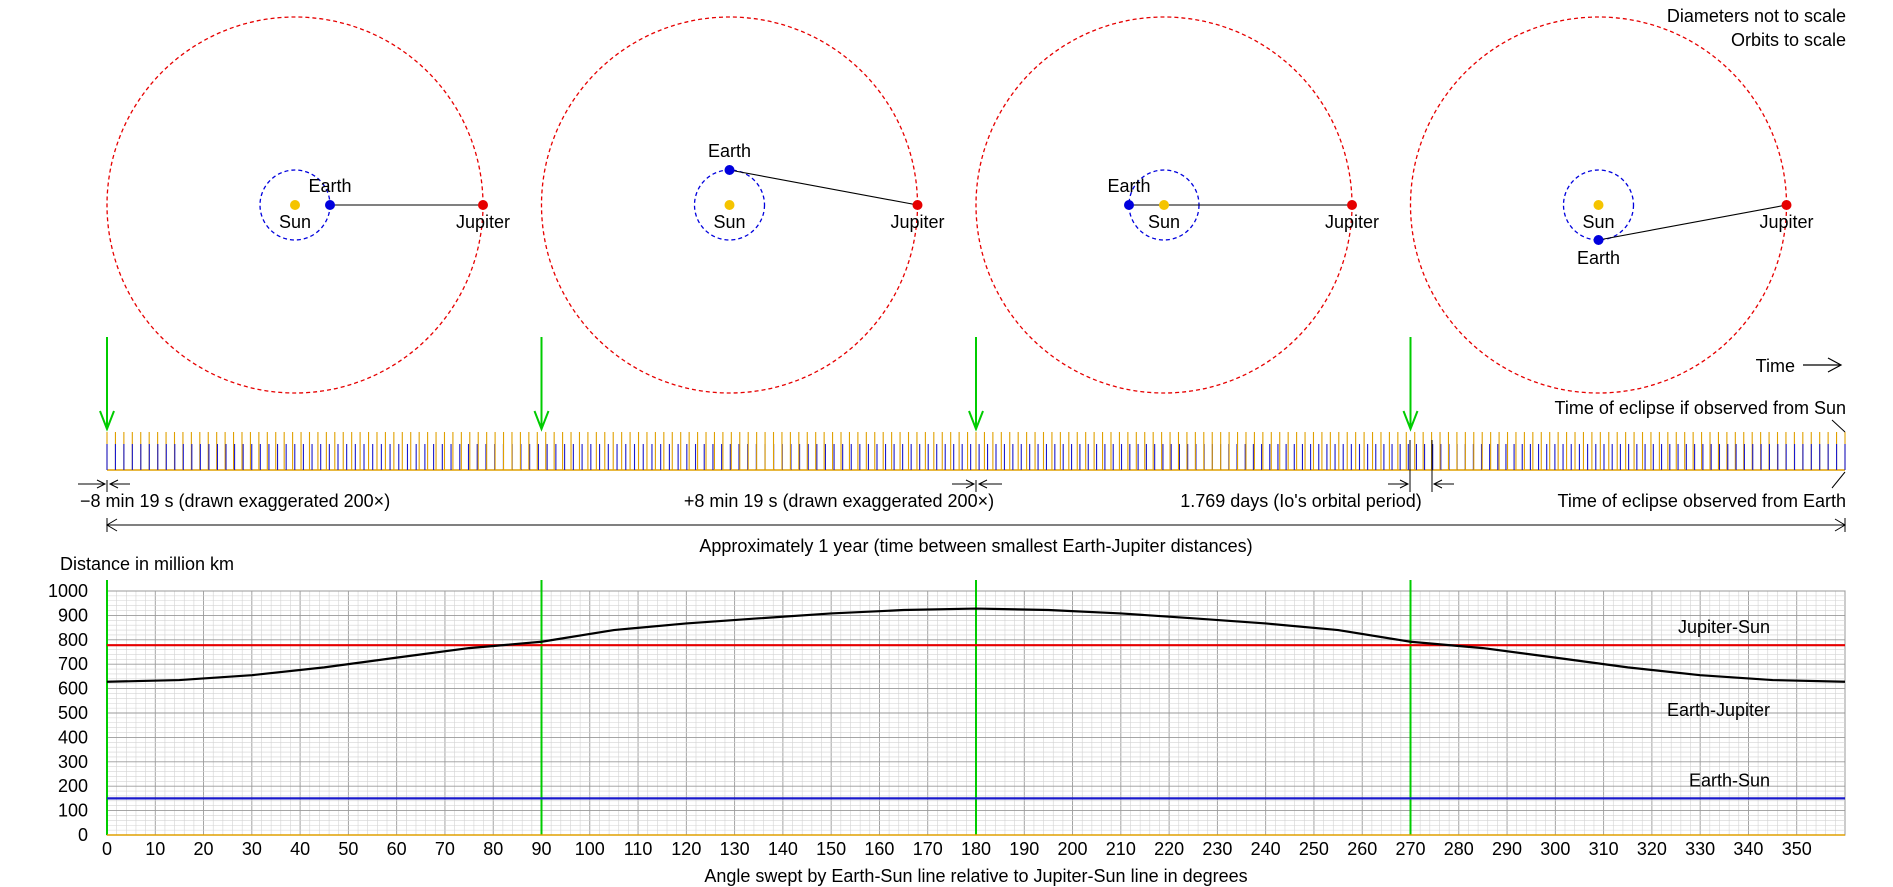 The image size is (1893, 887). Describe the element at coordinates (1459, 849) in the screenshot. I see `x-tick-label: 280` at that location.